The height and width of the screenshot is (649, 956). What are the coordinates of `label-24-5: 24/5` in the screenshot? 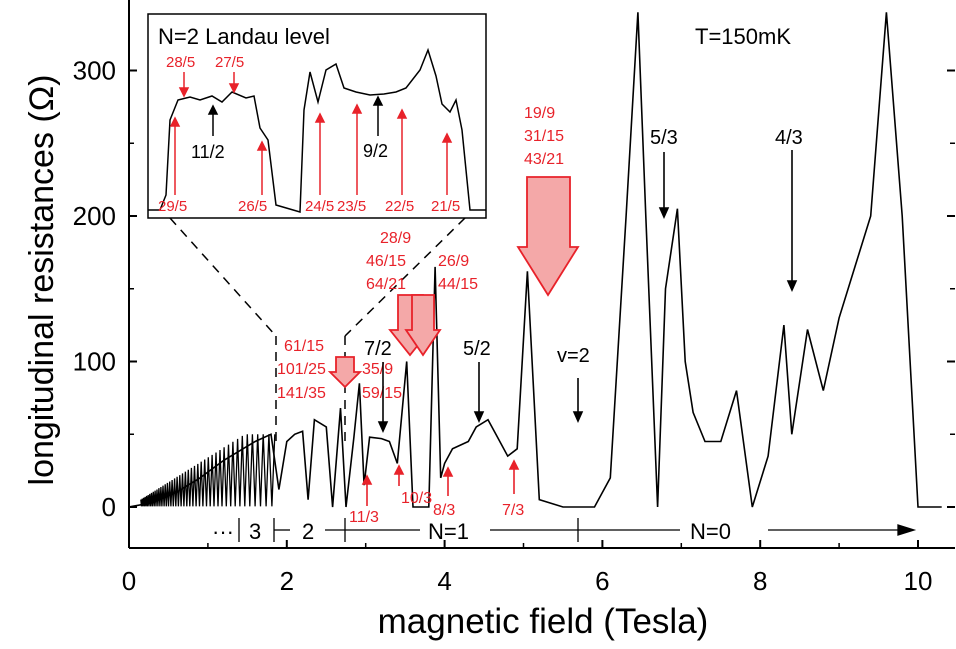 It's located at (319, 206).